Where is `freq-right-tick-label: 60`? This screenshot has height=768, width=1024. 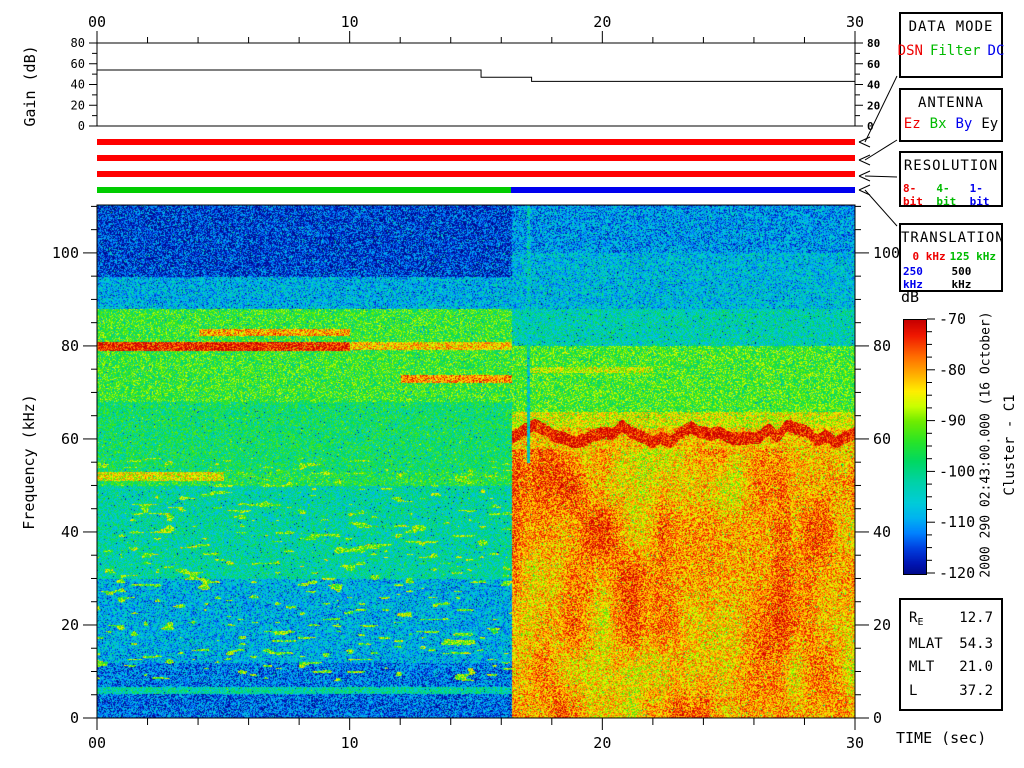 freq-right-tick-label: 60 is located at coordinates (882, 439).